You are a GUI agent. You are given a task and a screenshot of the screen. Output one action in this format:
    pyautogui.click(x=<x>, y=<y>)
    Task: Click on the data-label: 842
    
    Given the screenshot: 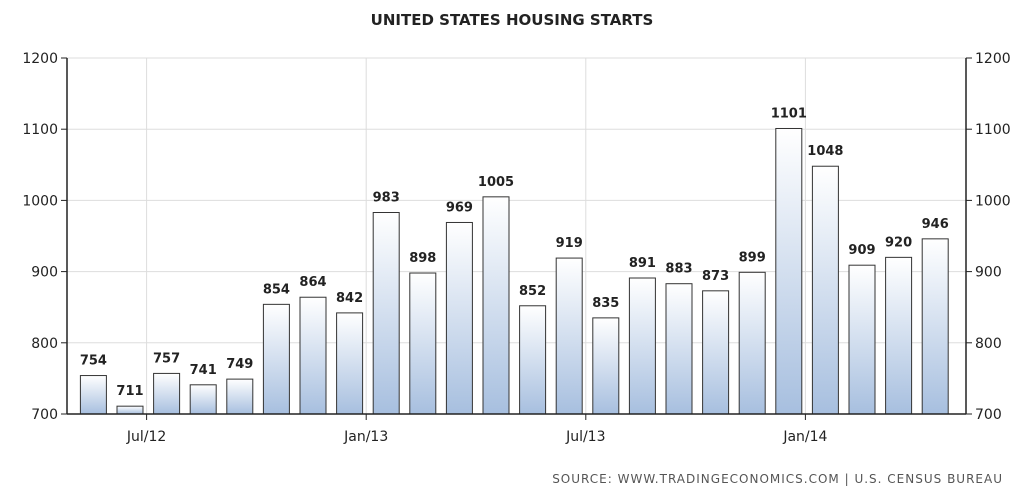 What is the action you would take?
    pyautogui.click(x=349, y=298)
    